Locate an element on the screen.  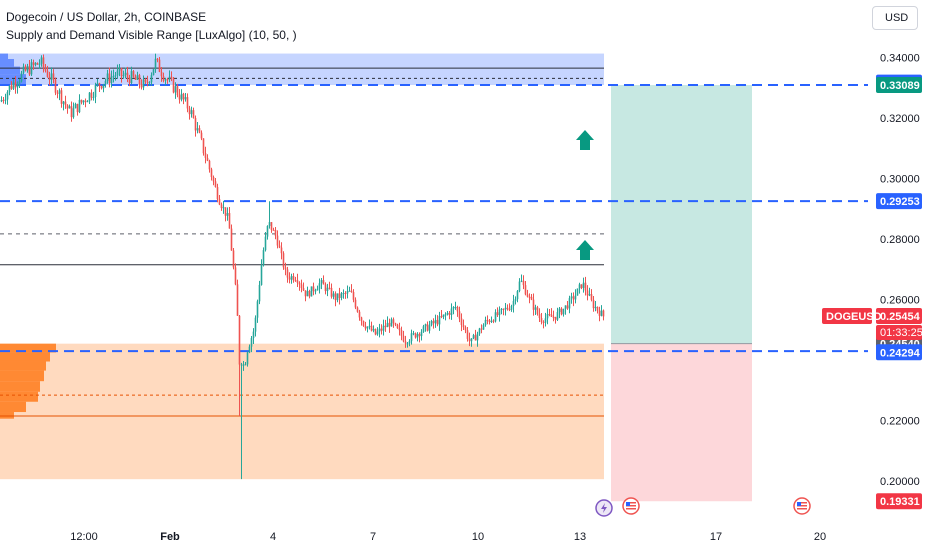
target-price-badge: 0.33089 is located at coordinates (899, 85).